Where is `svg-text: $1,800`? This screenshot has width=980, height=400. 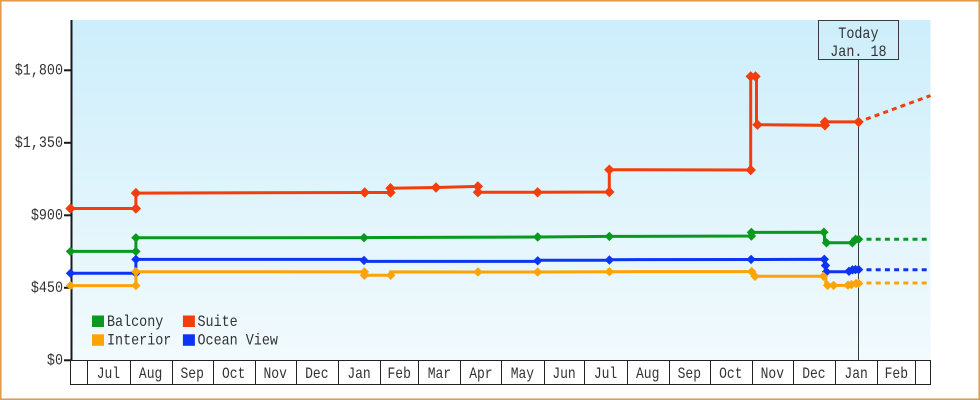
svg-text: $1,800 is located at coordinates (39, 71).